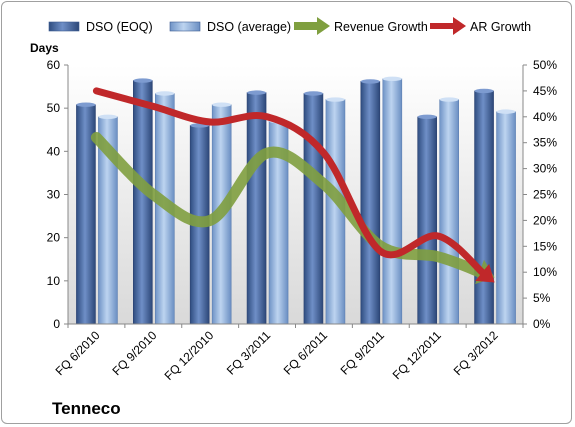 This screenshot has width=575, height=427. I want to click on y2-tick-label: 5%, so click(542, 298).